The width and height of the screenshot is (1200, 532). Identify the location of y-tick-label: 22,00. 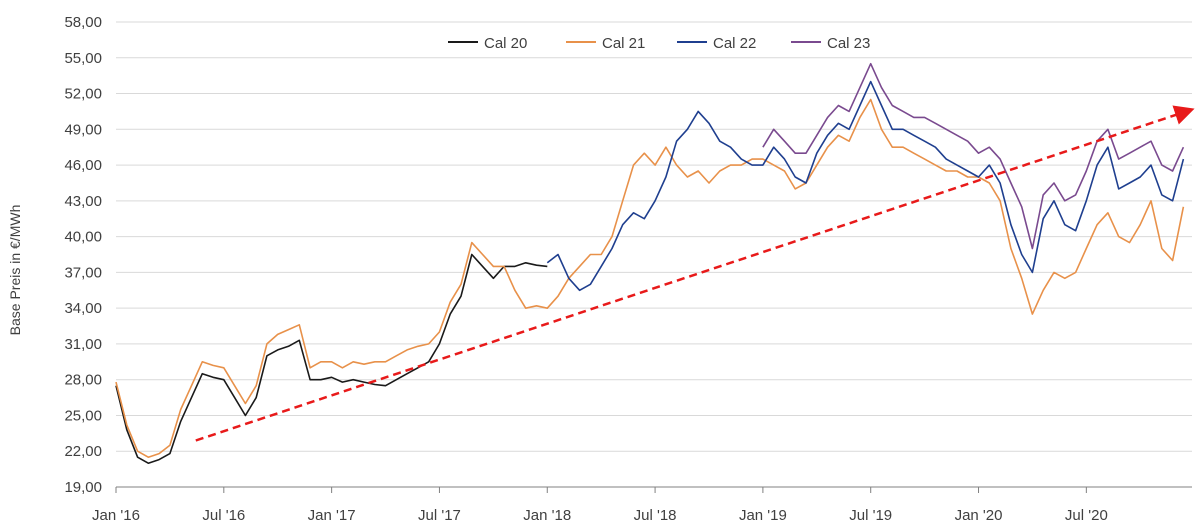
(83, 451).